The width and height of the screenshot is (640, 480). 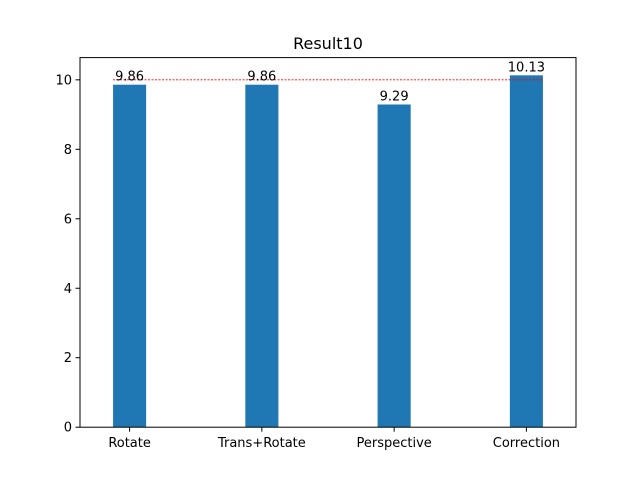 What do you see at coordinates (394, 266) in the screenshot?
I see `bar-perspective` at bounding box center [394, 266].